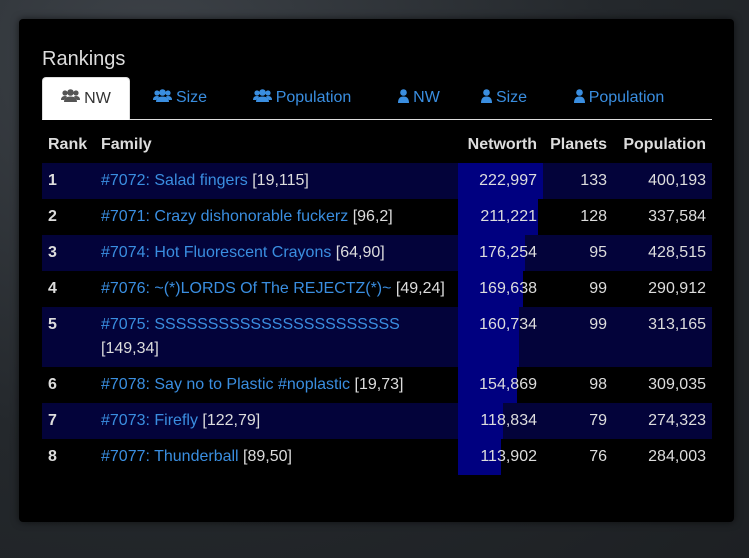 Image resolution: width=749 pixels, height=558 pixels. I want to click on tab-player-size: Size, so click(504, 98).